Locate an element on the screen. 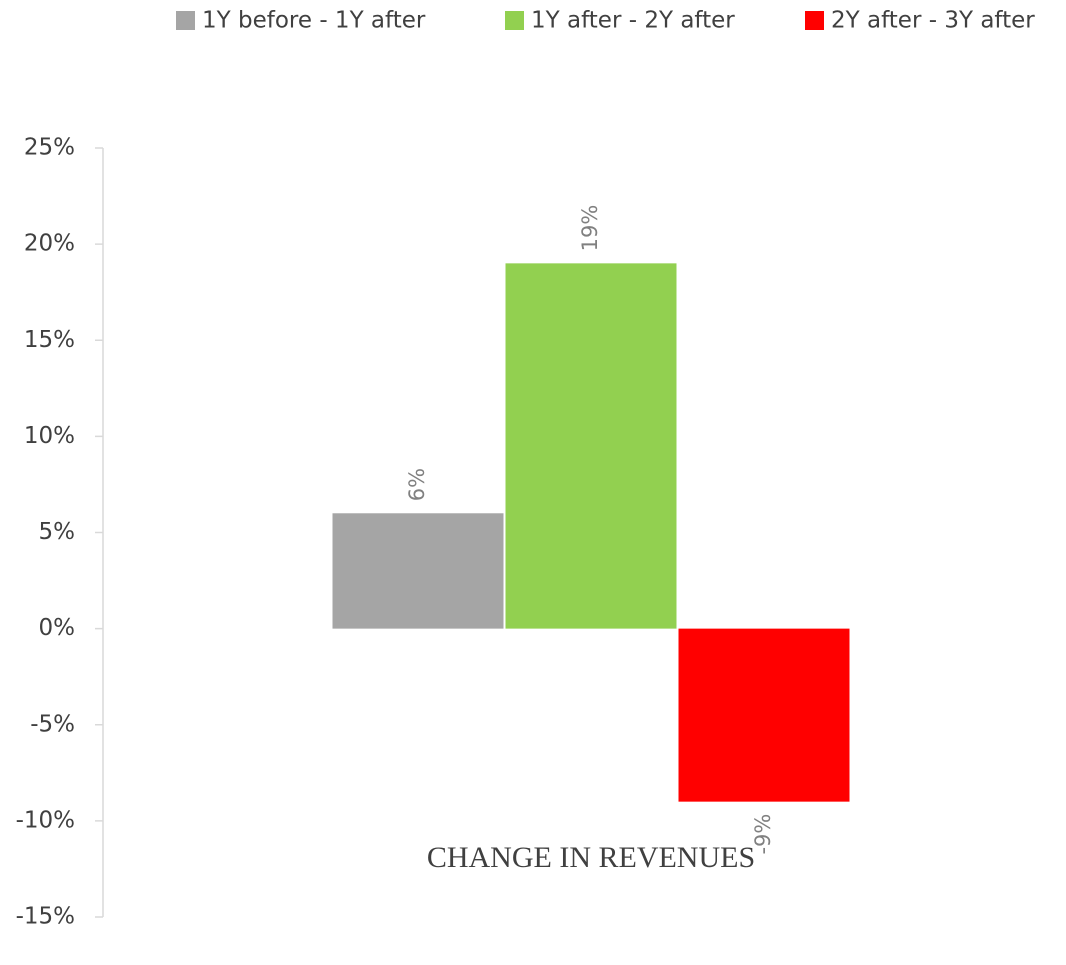 The image size is (1066, 965). y-tick-label: -15% is located at coordinates (45, 917).